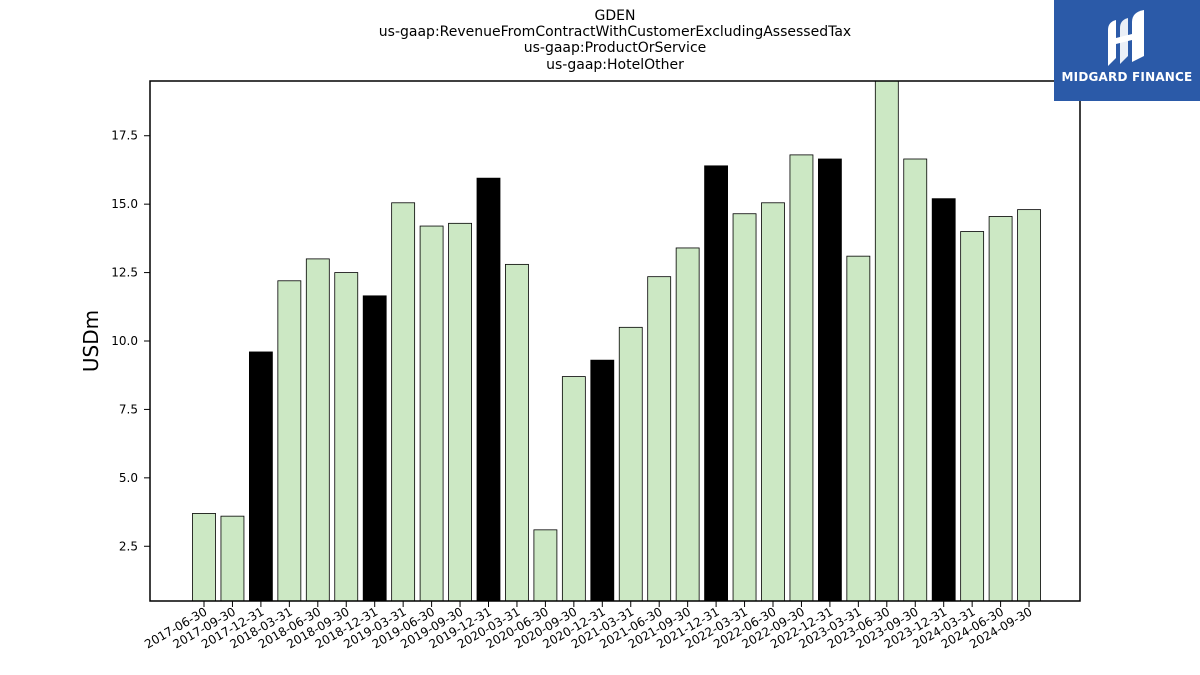  What do you see at coordinates (1127, 77) in the screenshot?
I see `logo-text: MIDGARD FINANCE` at bounding box center [1127, 77].